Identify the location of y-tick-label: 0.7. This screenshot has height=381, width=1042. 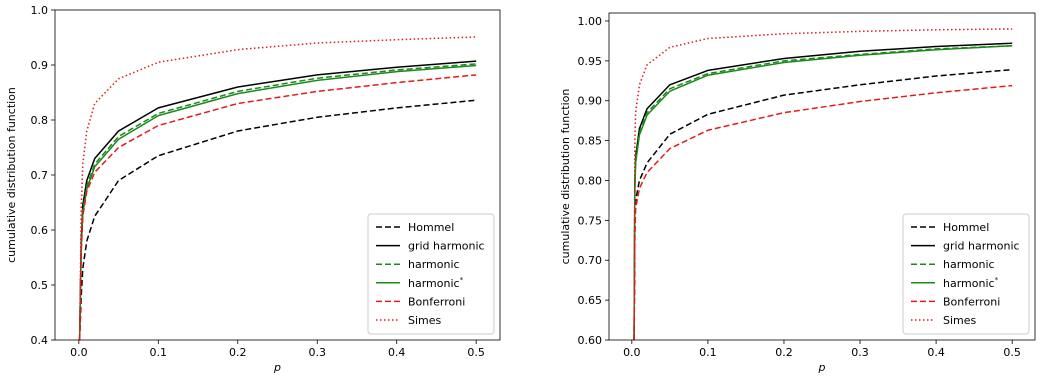
(40, 175).